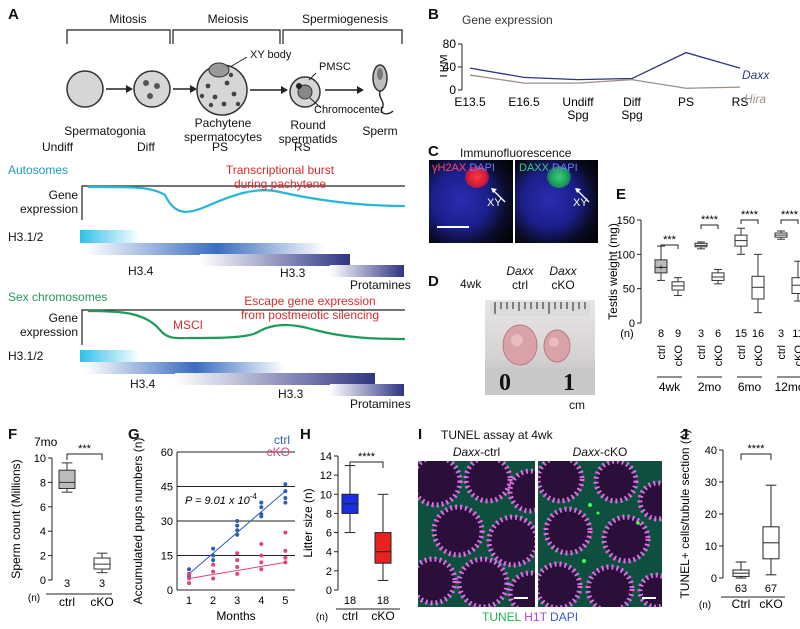  What do you see at coordinates (771, 589) in the screenshot?
I see `n-value: 67` at bounding box center [771, 589].